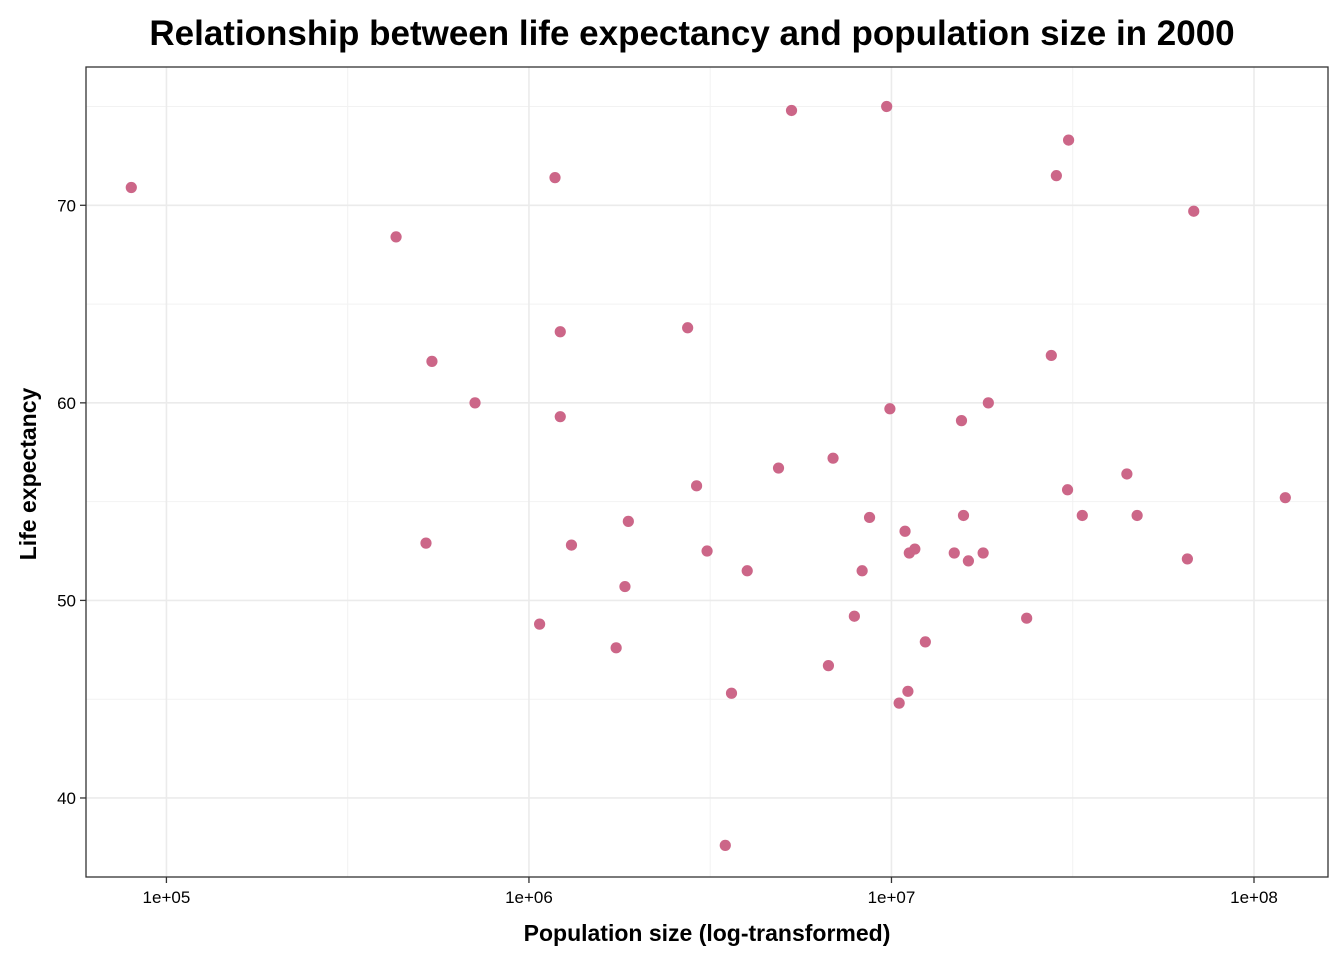 The image size is (1344, 960). Describe the element at coordinates (28, 474) in the screenshot. I see `y-axis-title: Life expectancy` at that location.